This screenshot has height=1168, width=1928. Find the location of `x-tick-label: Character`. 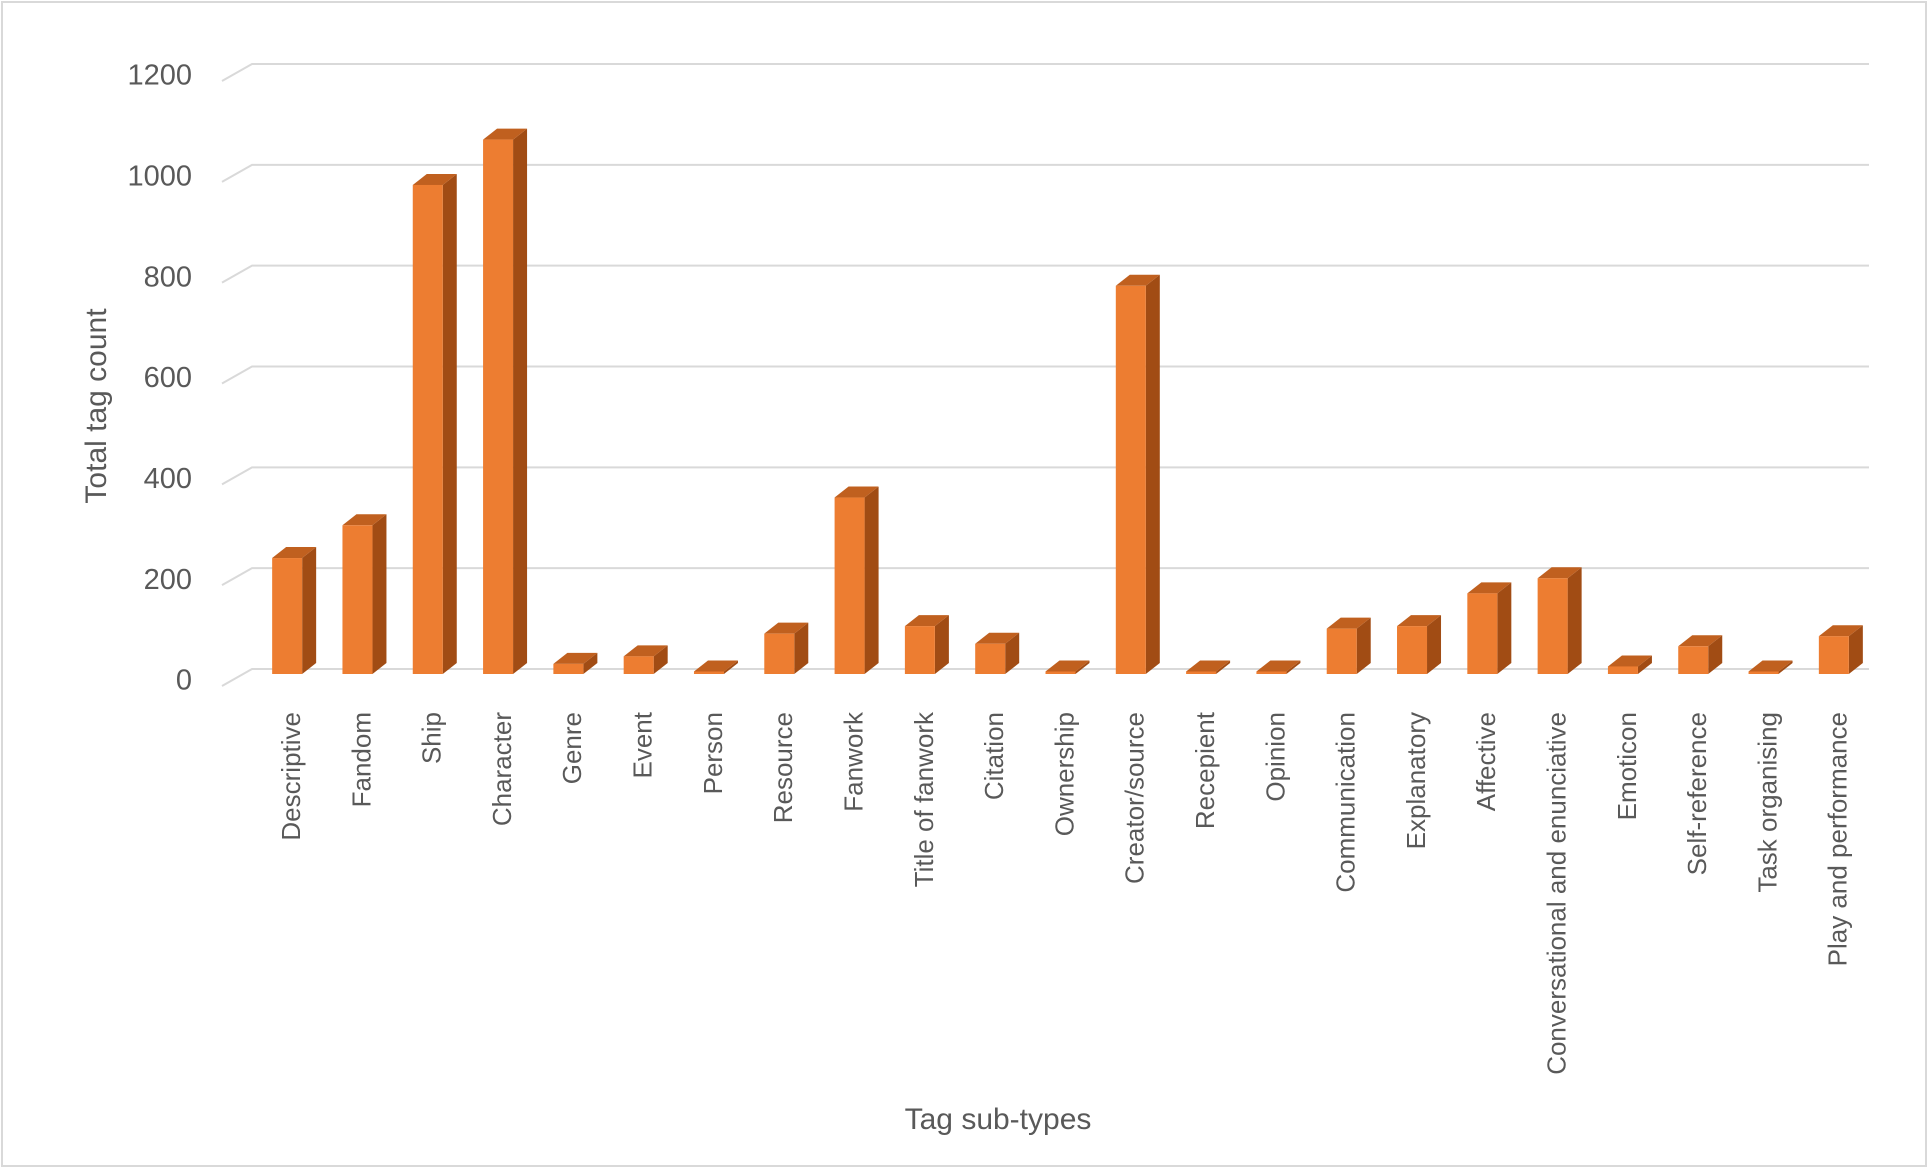

x-tick-label: Character is located at coordinates (502, 769).